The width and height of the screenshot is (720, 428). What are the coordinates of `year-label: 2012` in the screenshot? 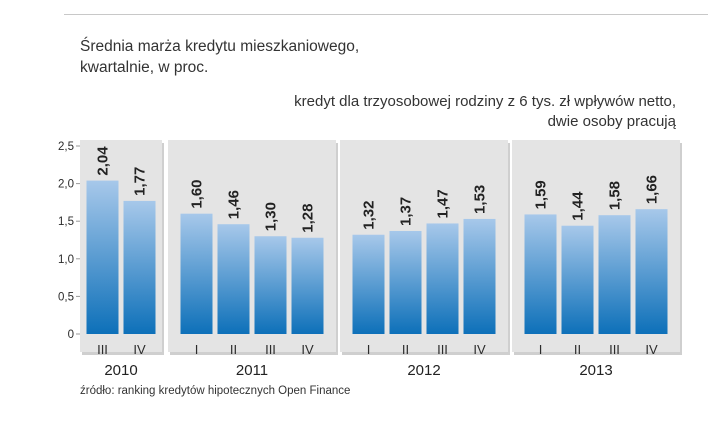 It's located at (423, 370).